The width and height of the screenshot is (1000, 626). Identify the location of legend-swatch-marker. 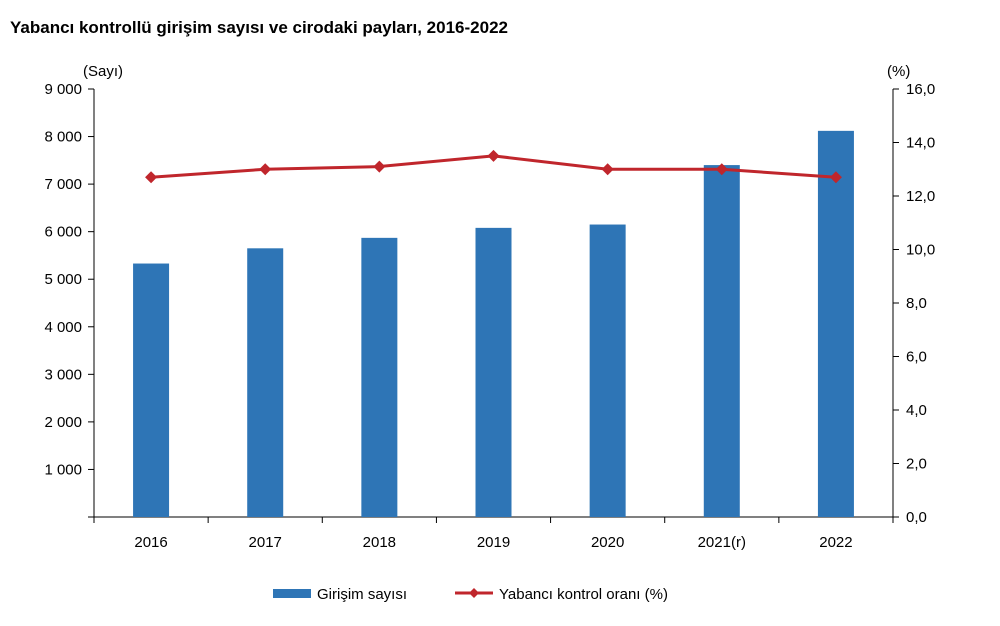
(474, 593).